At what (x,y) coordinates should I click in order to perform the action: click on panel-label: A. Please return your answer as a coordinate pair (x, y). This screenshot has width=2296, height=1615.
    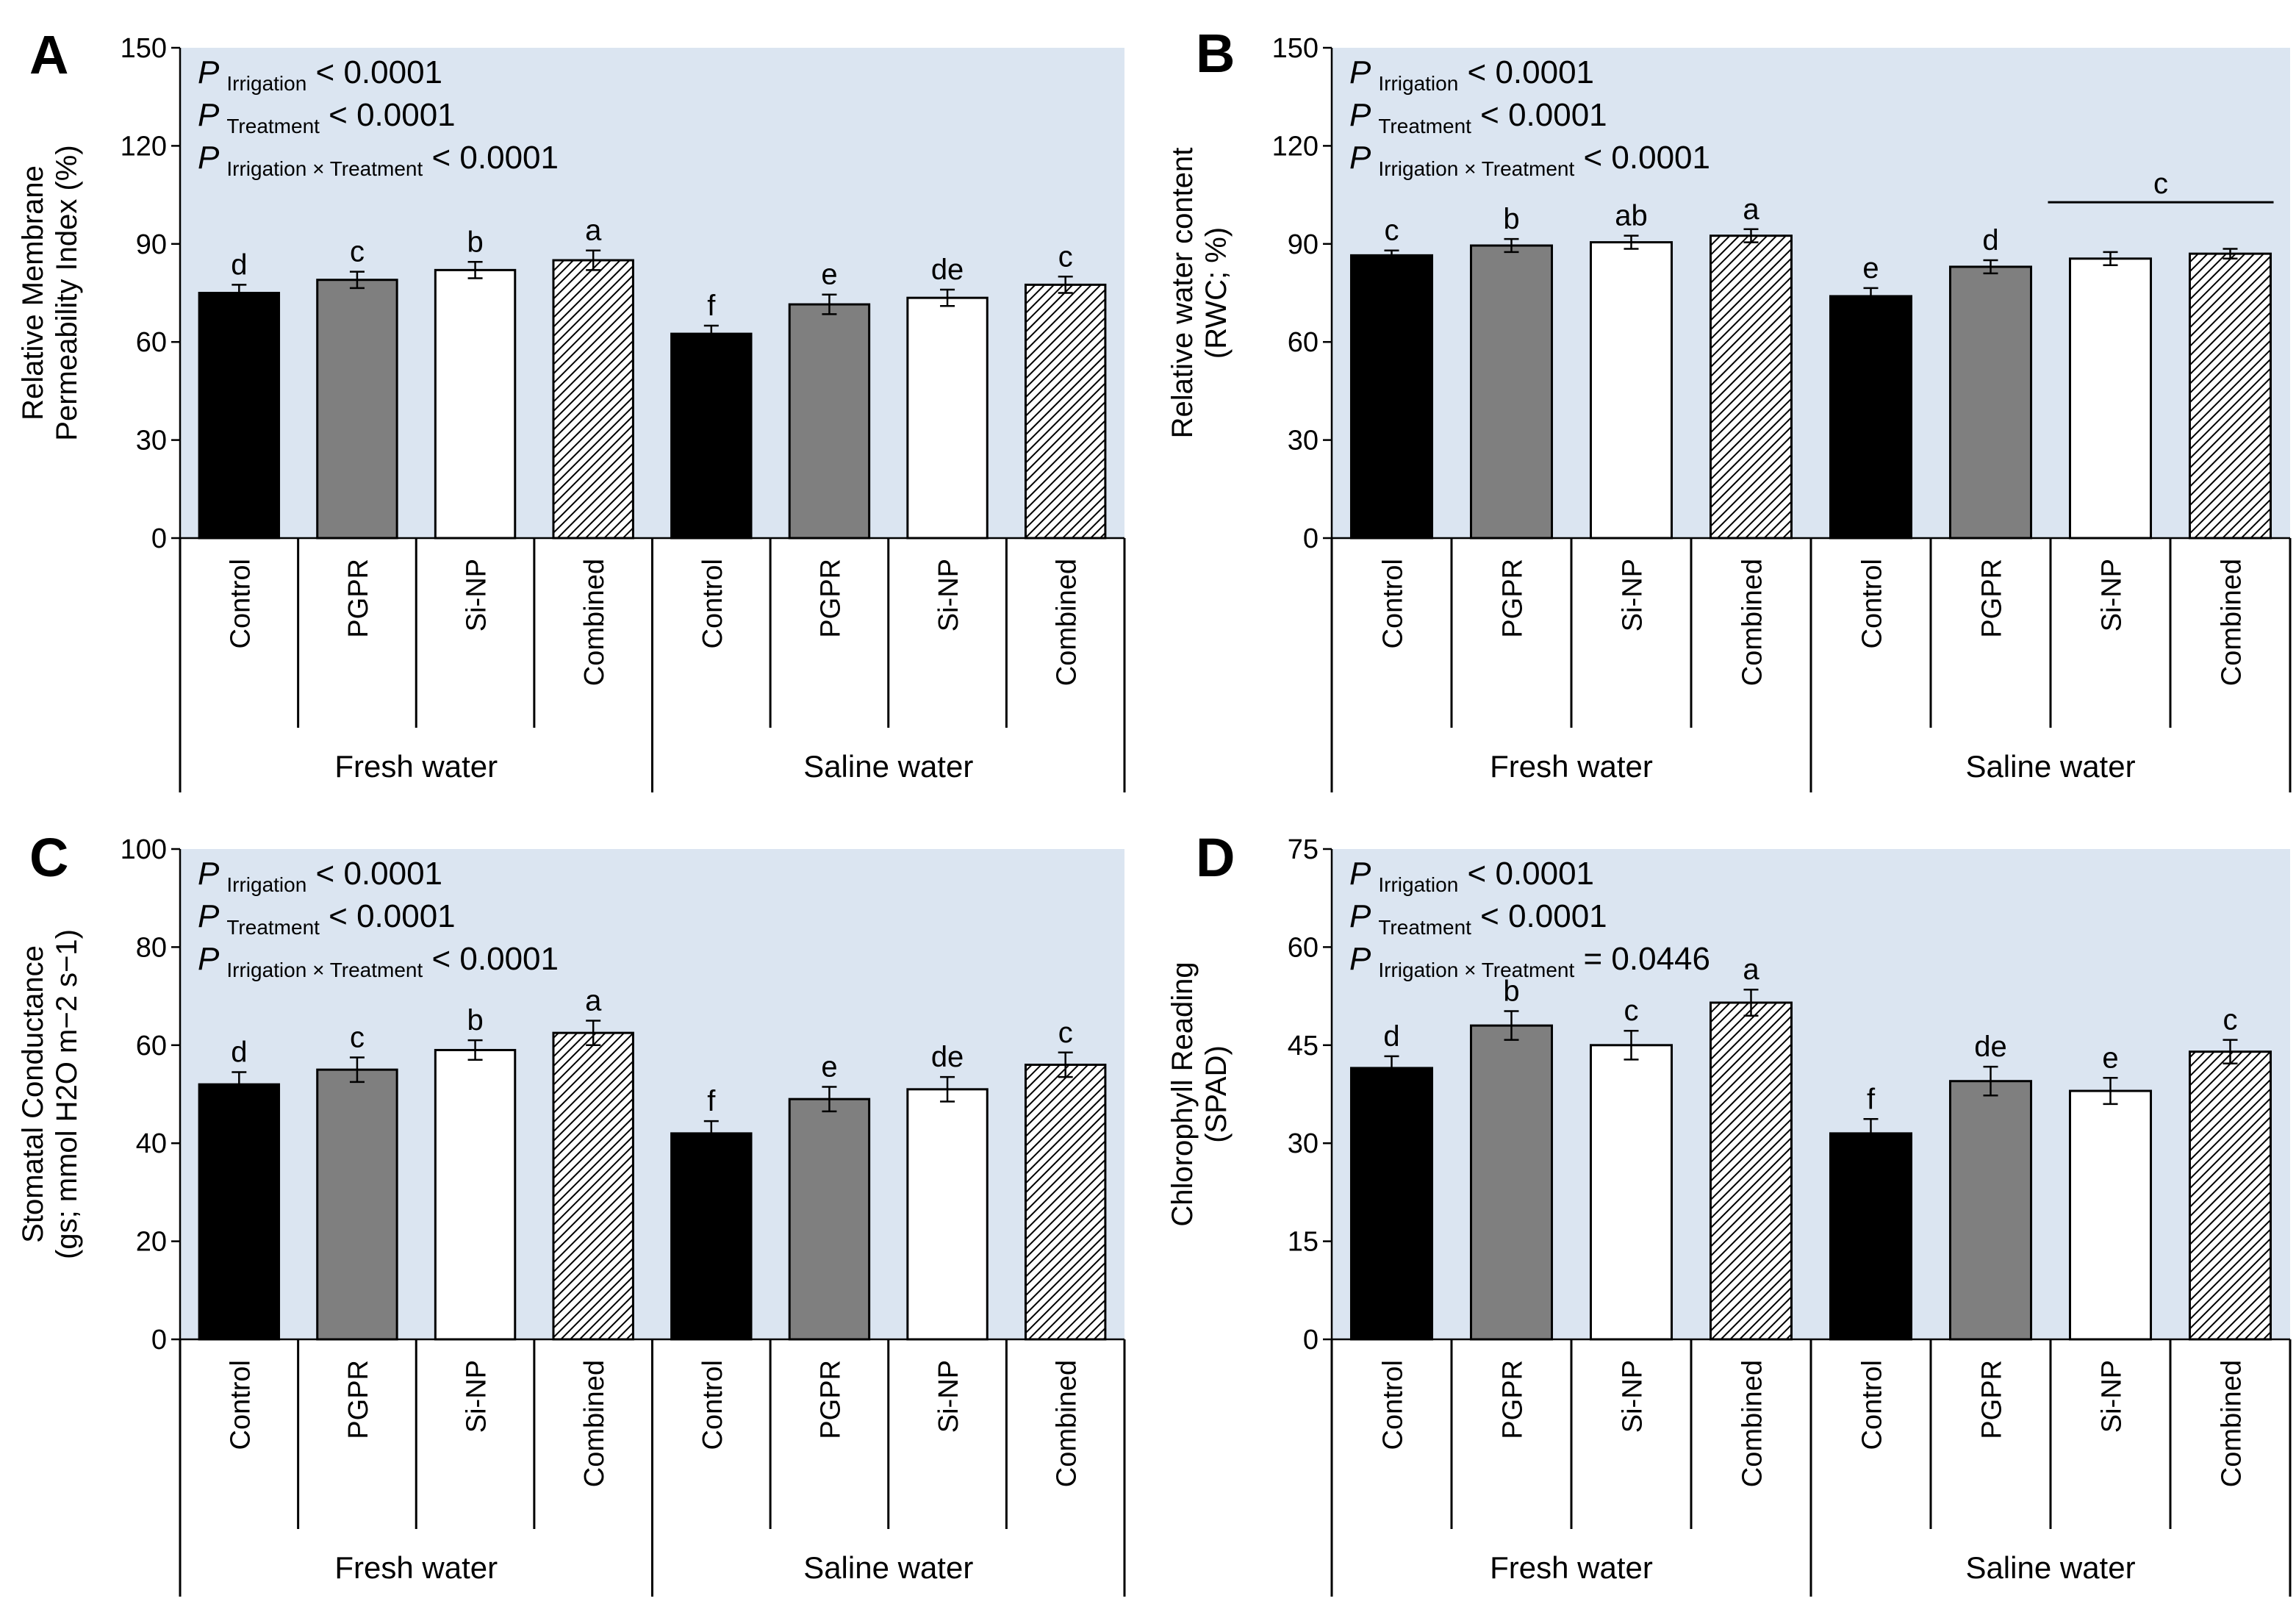
    Looking at the image, I should click on (48, 55).